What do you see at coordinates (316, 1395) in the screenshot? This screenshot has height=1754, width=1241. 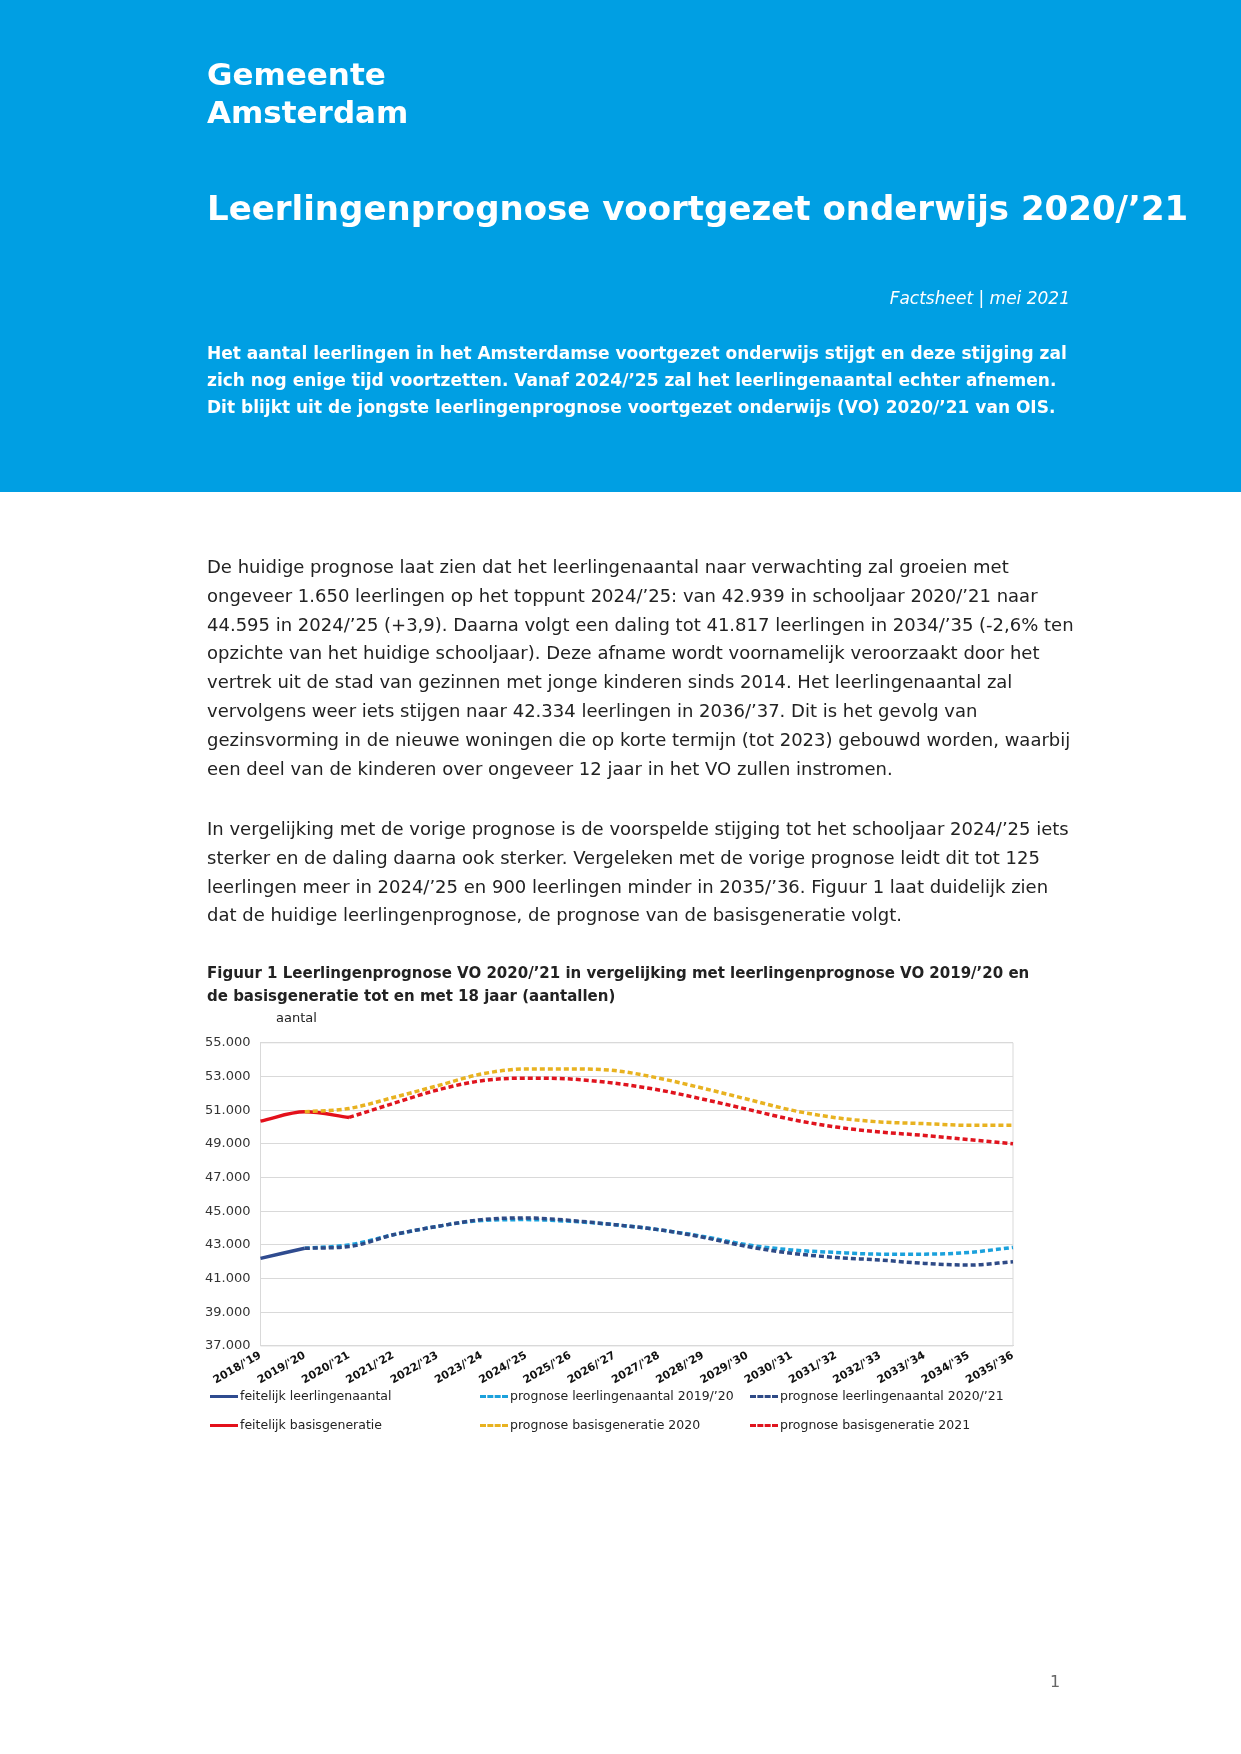 I see `legend-label: feitelijk leerlingenaantal` at bounding box center [316, 1395].